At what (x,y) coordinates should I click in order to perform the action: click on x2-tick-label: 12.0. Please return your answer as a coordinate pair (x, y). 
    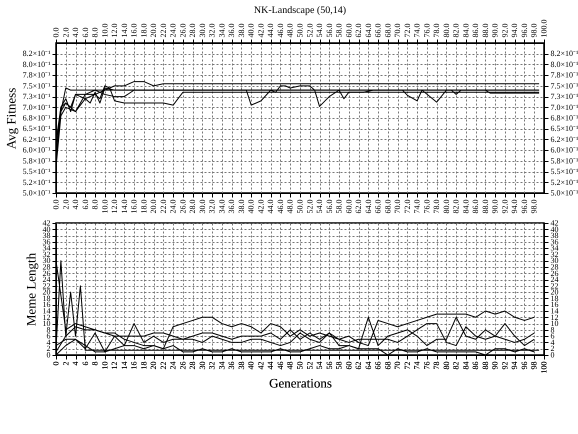
    Looking at the image, I should click on (115, 31).